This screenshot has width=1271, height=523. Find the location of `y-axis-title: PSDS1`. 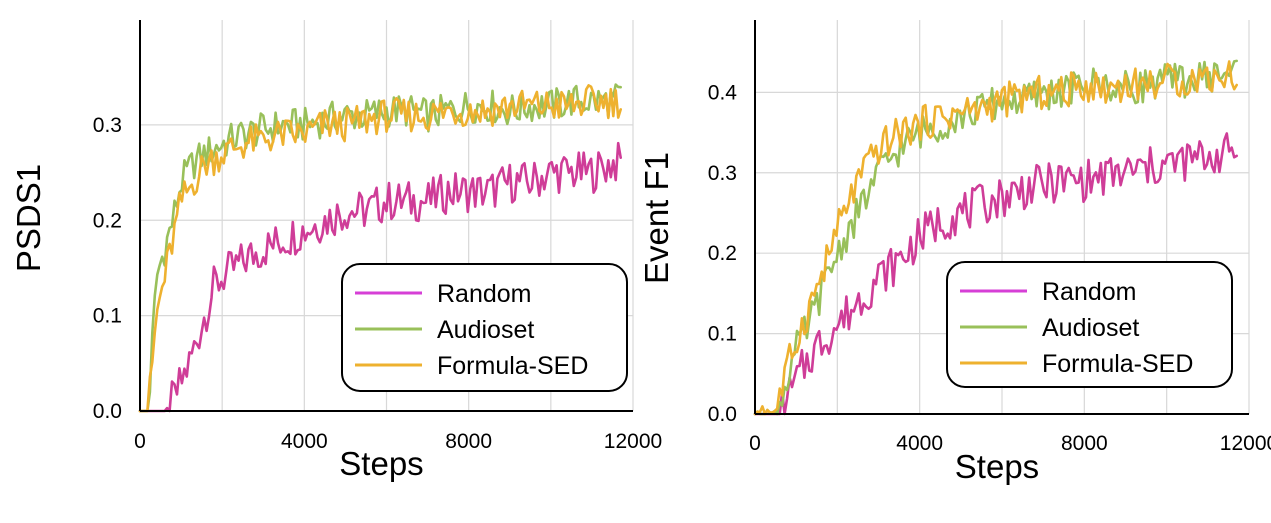

y-axis-title: PSDS1 is located at coordinates (28, 218).